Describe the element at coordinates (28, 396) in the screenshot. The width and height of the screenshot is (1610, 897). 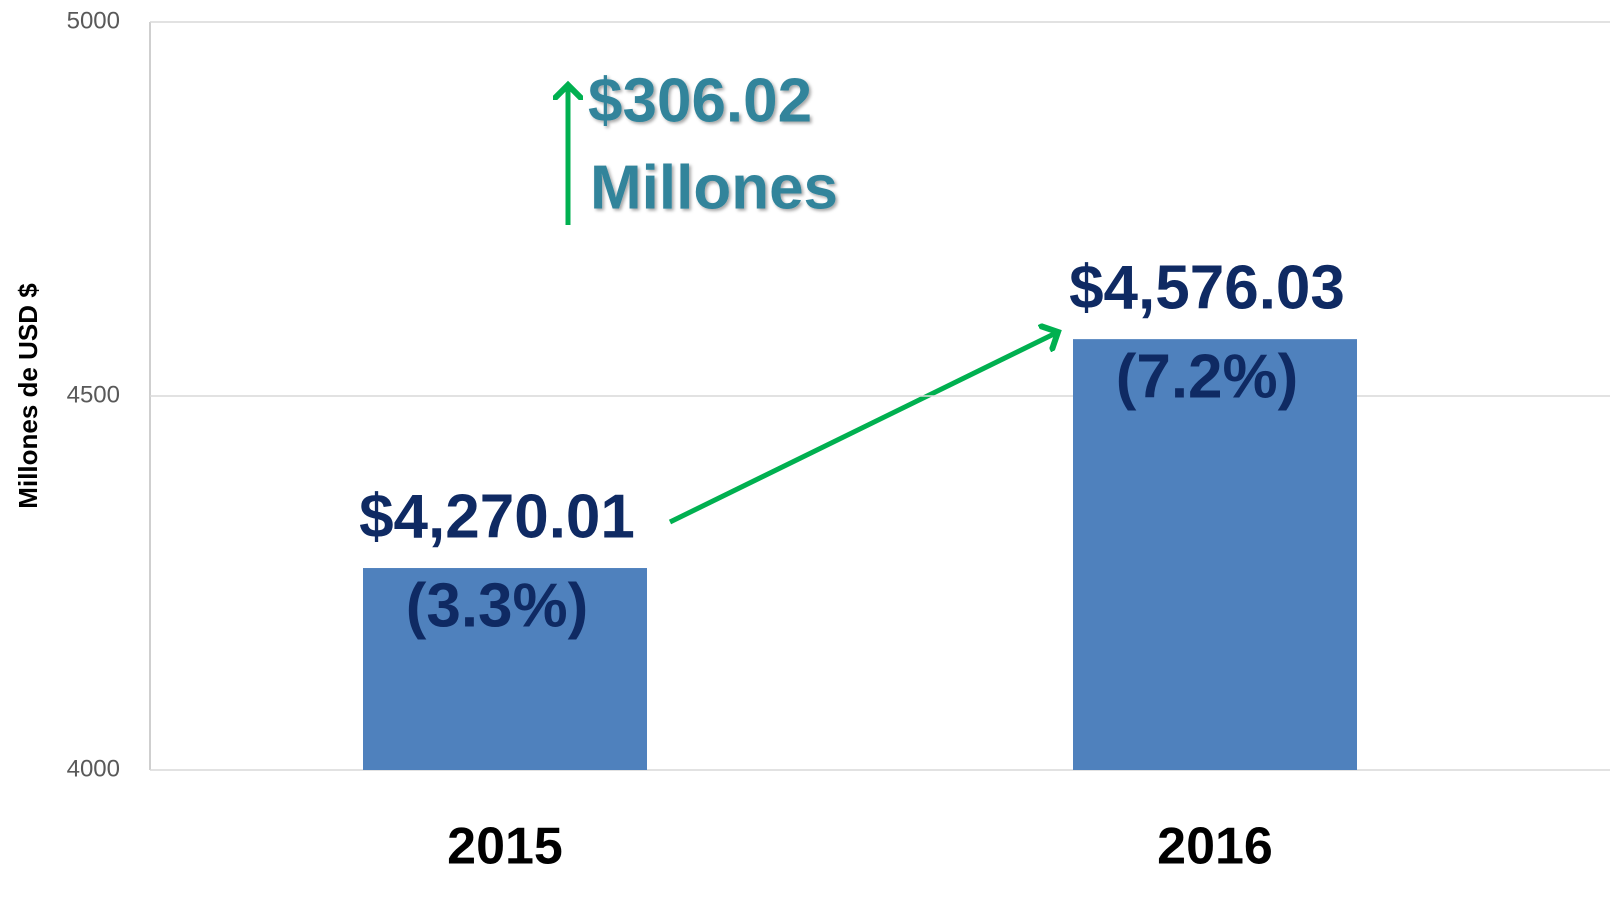
I see `y-axis-label: Millones de USD $` at that location.